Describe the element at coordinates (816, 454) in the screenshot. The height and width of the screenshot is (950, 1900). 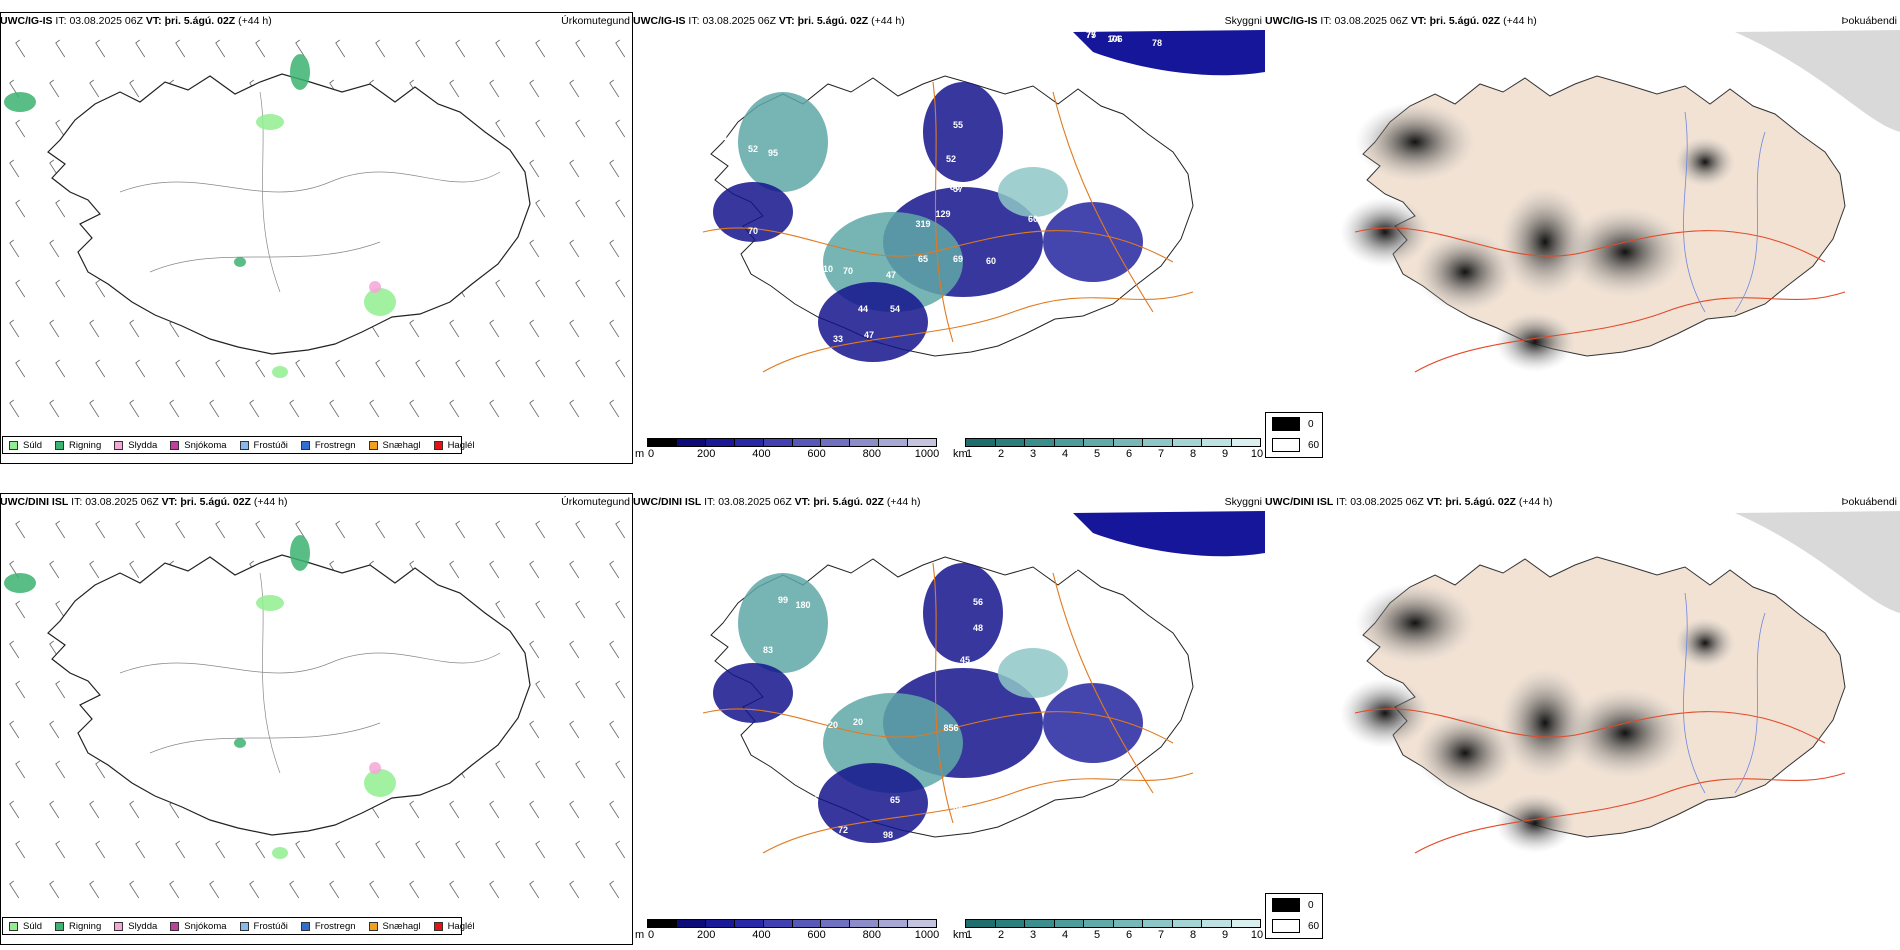
I see `colorbar-tick: 600` at that location.